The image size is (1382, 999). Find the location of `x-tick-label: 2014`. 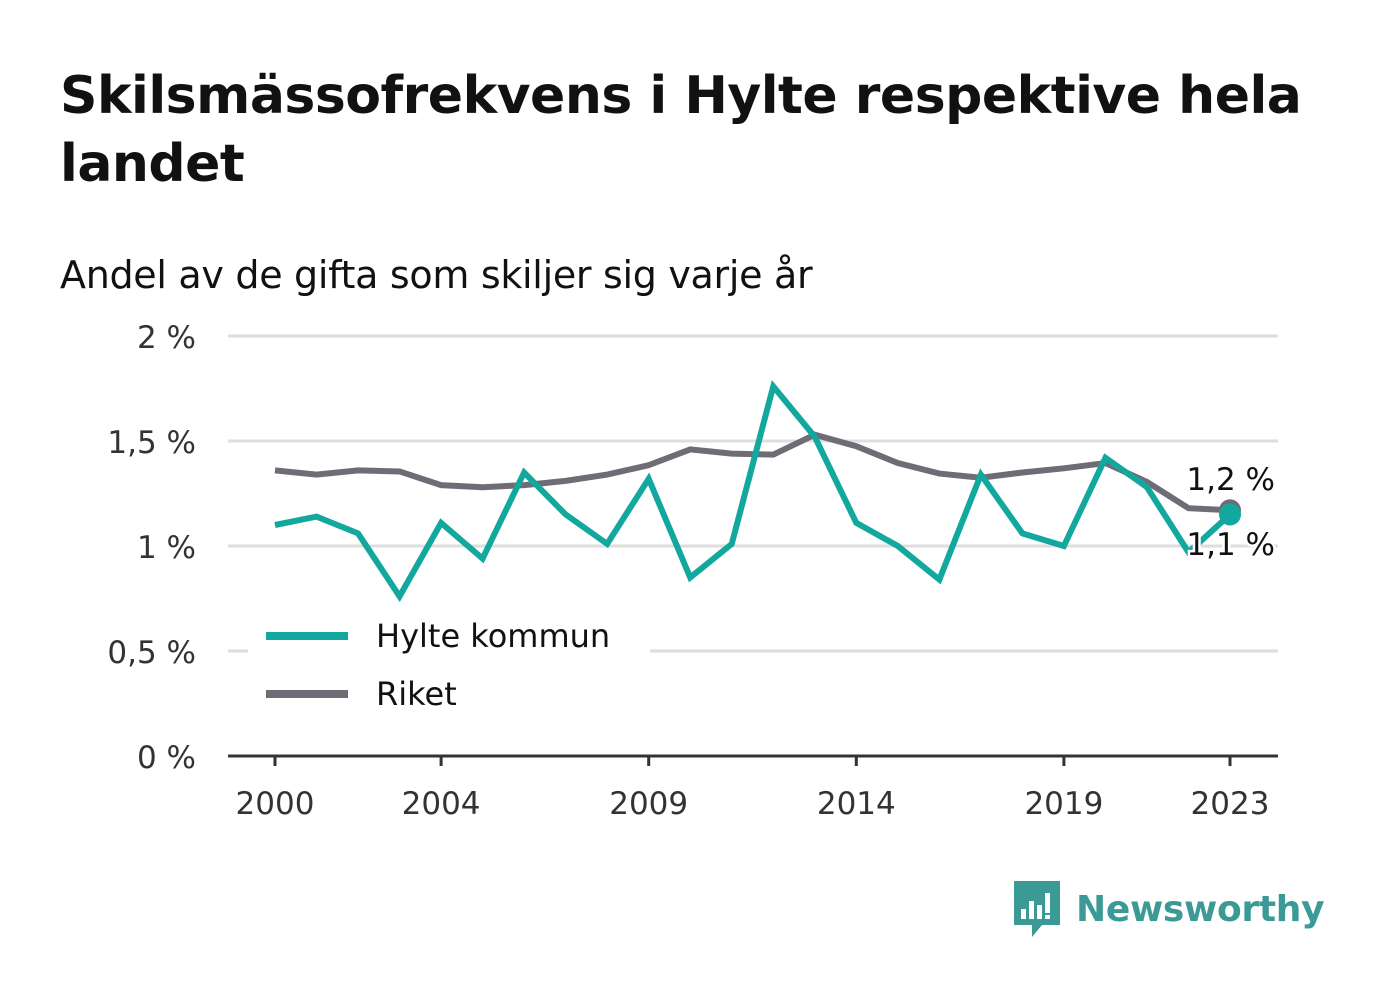

x-tick-label: 2014 is located at coordinates (856, 804).